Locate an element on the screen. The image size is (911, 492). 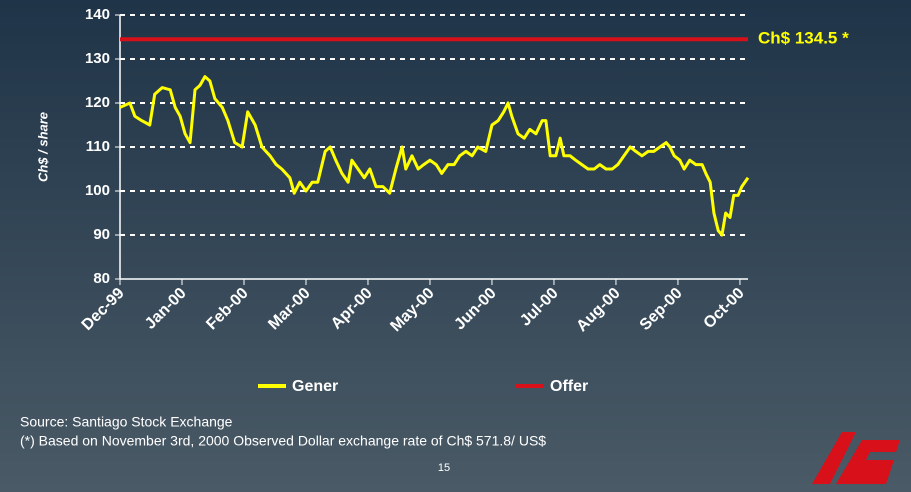
y-tick-label: 110 is located at coordinates (98, 146).